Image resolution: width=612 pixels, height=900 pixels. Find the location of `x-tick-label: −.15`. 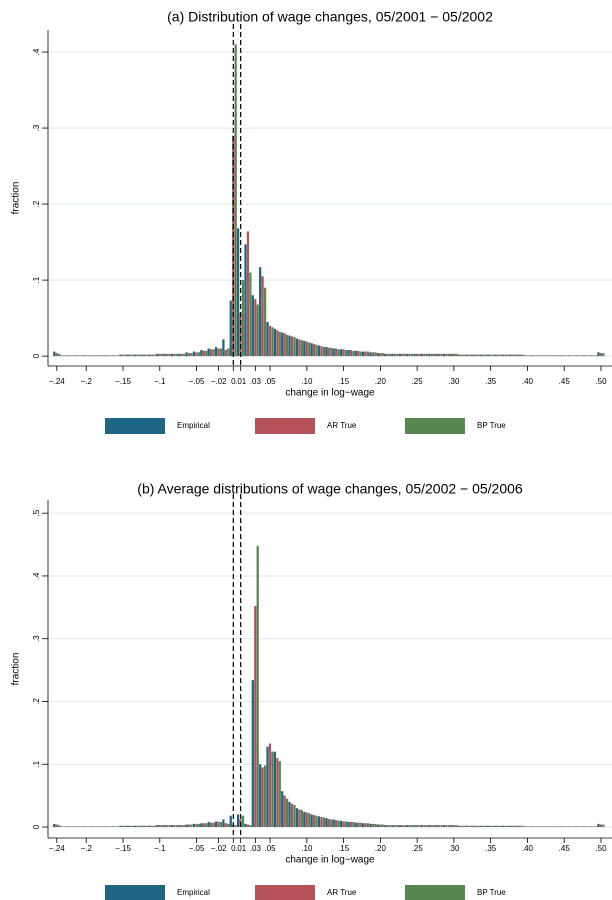

x-tick-label: −.15 is located at coordinates (123, 381).